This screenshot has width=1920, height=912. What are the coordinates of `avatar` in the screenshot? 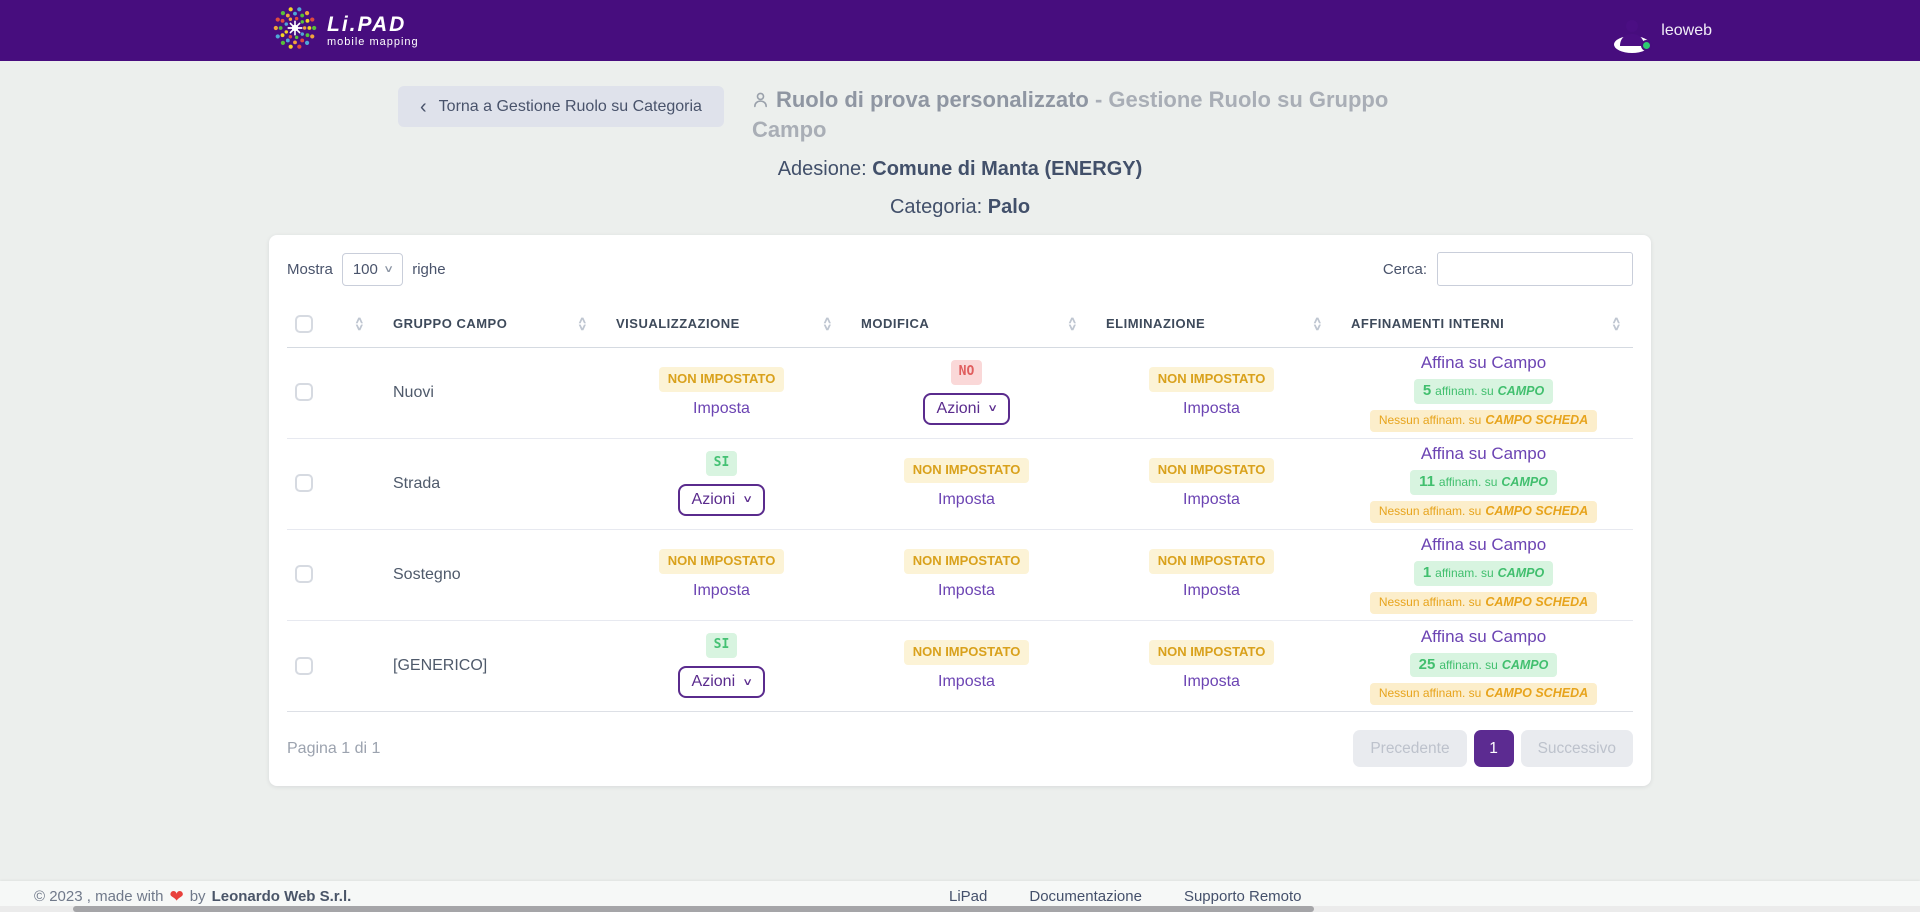 It's located at (1633, 33).